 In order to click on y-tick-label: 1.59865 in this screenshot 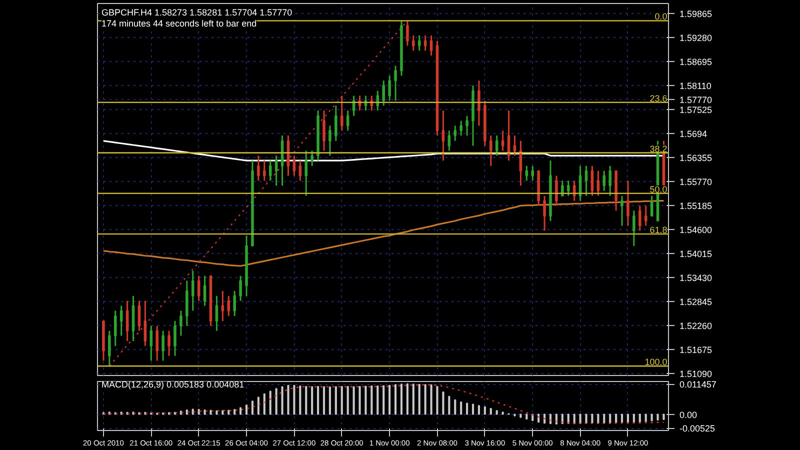, I will do `click(696, 14)`.